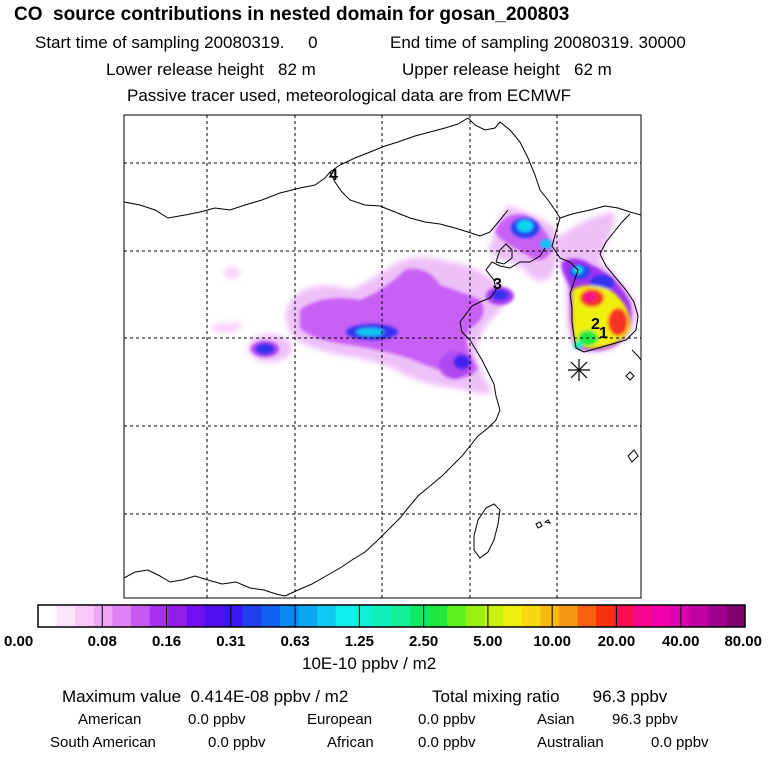 Image resolution: width=768 pixels, height=768 pixels. What do you see at coordinates (217, 719) in the screenshot?
I see `region-american-value: 0.0 ppbv` at bounding box center [217, 719].